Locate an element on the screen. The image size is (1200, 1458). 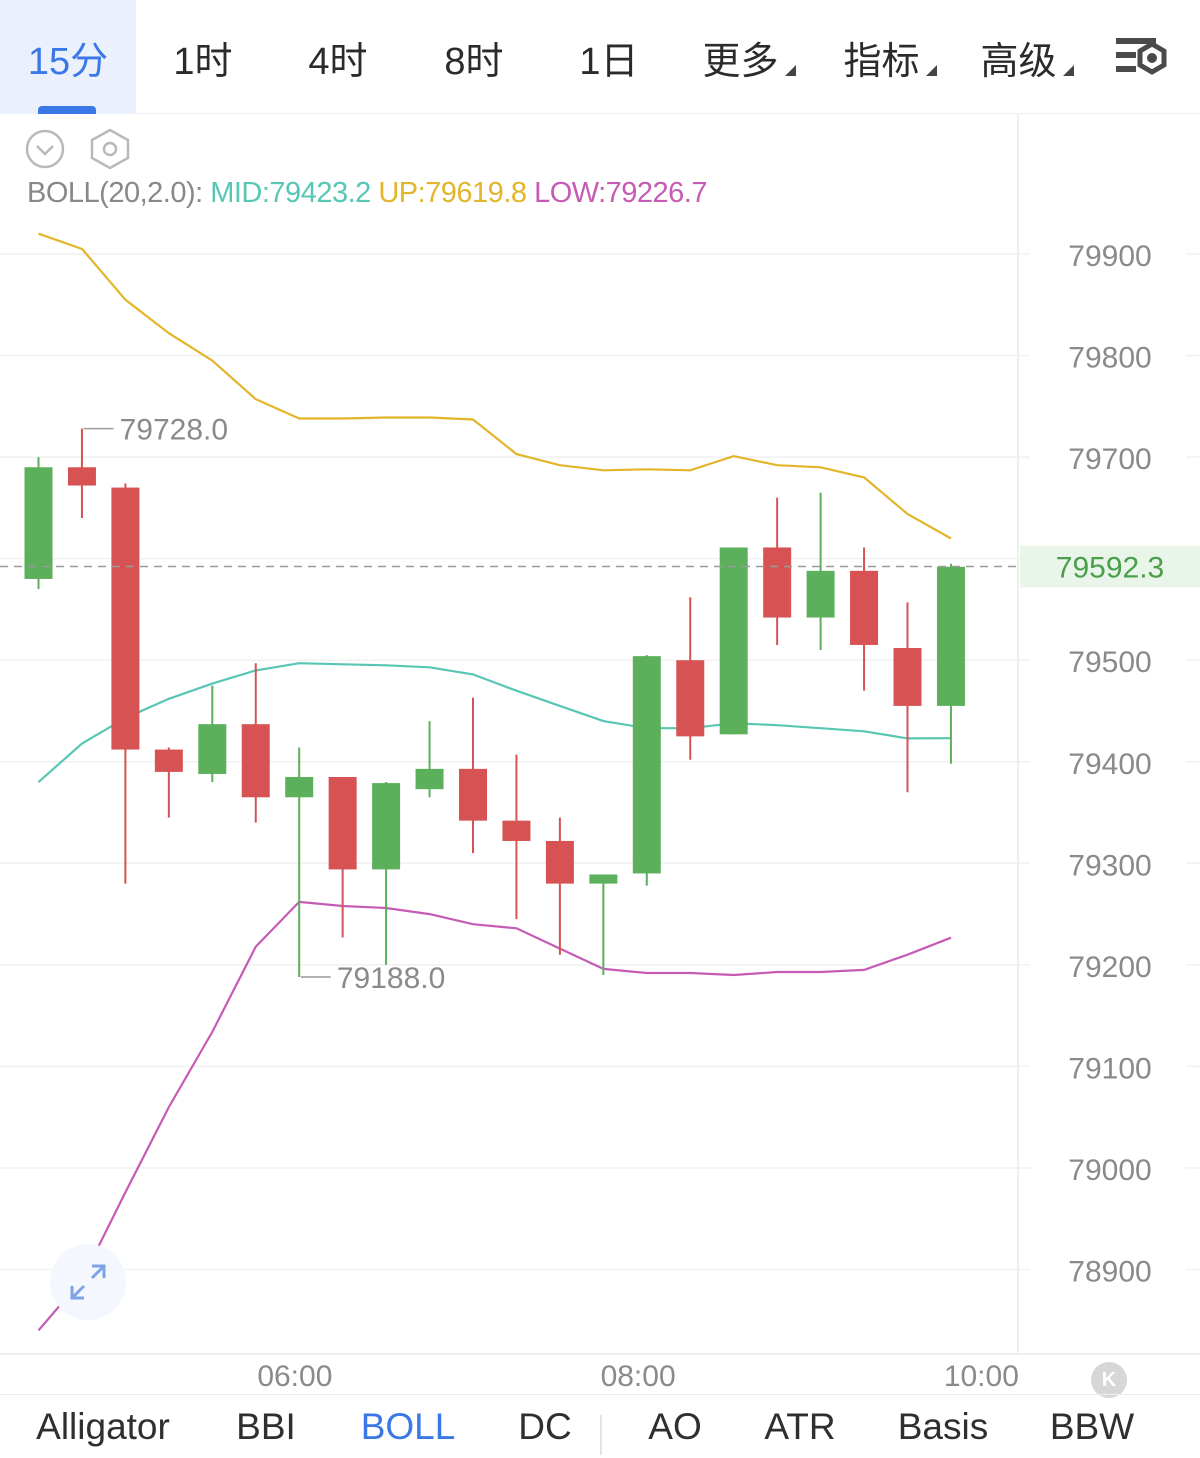
tab-more: 更多 is located at coordinates (749, 57).